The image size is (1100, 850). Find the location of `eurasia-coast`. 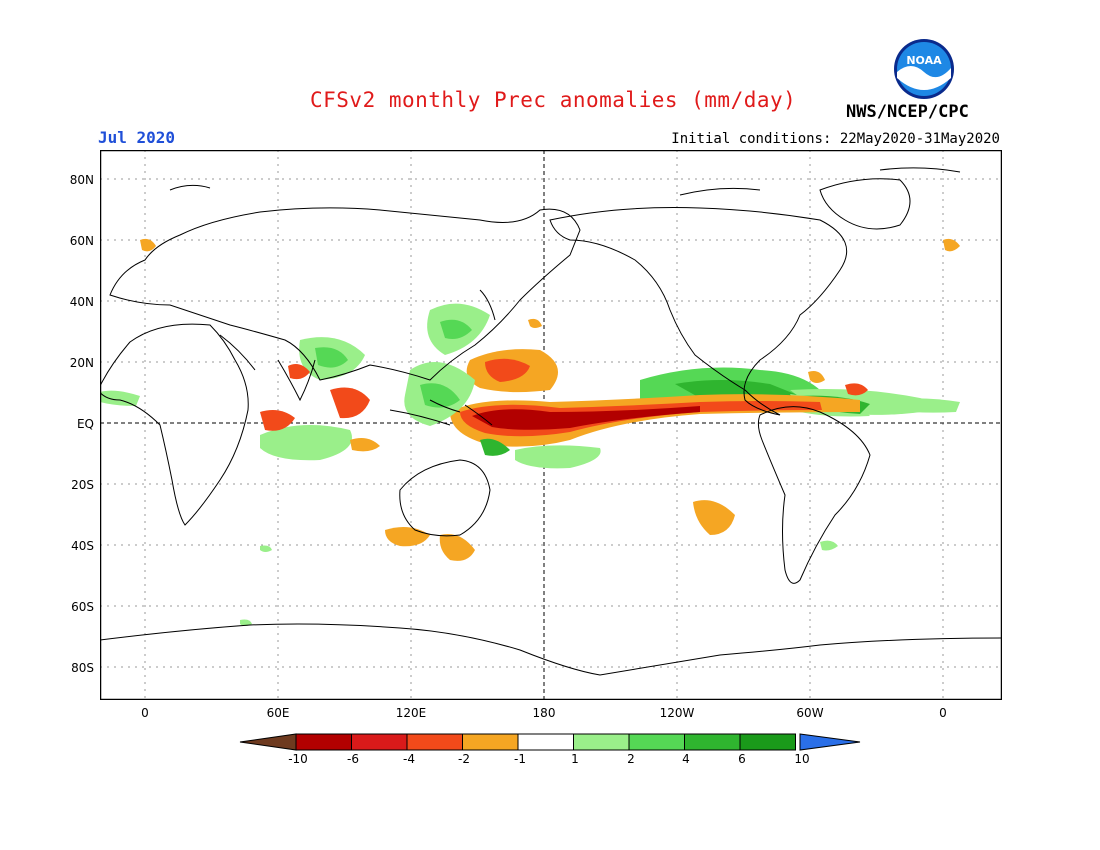

eurasia-coast is located at coordinates (345, 294).